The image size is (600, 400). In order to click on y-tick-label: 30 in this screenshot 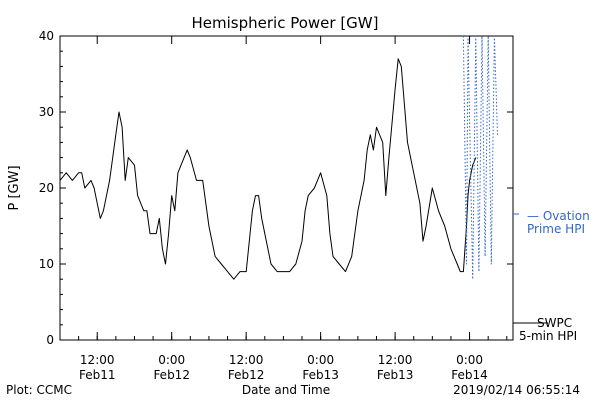, I will do `click(46, 112)`.